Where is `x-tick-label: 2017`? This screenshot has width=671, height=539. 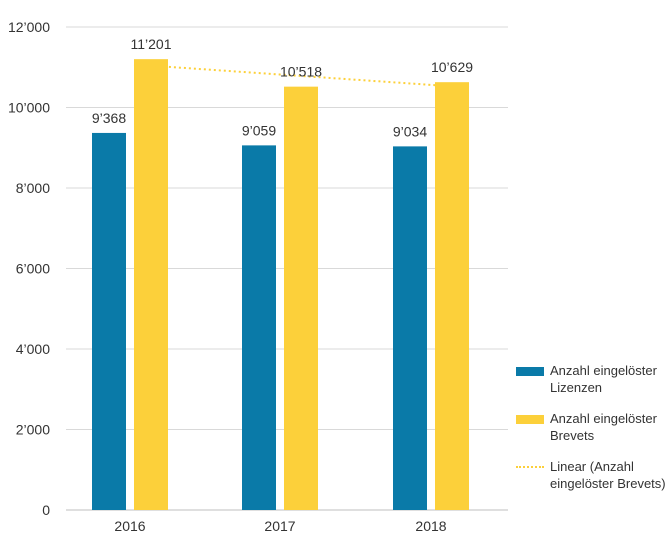 x-tick-label: 2017 is located at coordinates (279, 526).